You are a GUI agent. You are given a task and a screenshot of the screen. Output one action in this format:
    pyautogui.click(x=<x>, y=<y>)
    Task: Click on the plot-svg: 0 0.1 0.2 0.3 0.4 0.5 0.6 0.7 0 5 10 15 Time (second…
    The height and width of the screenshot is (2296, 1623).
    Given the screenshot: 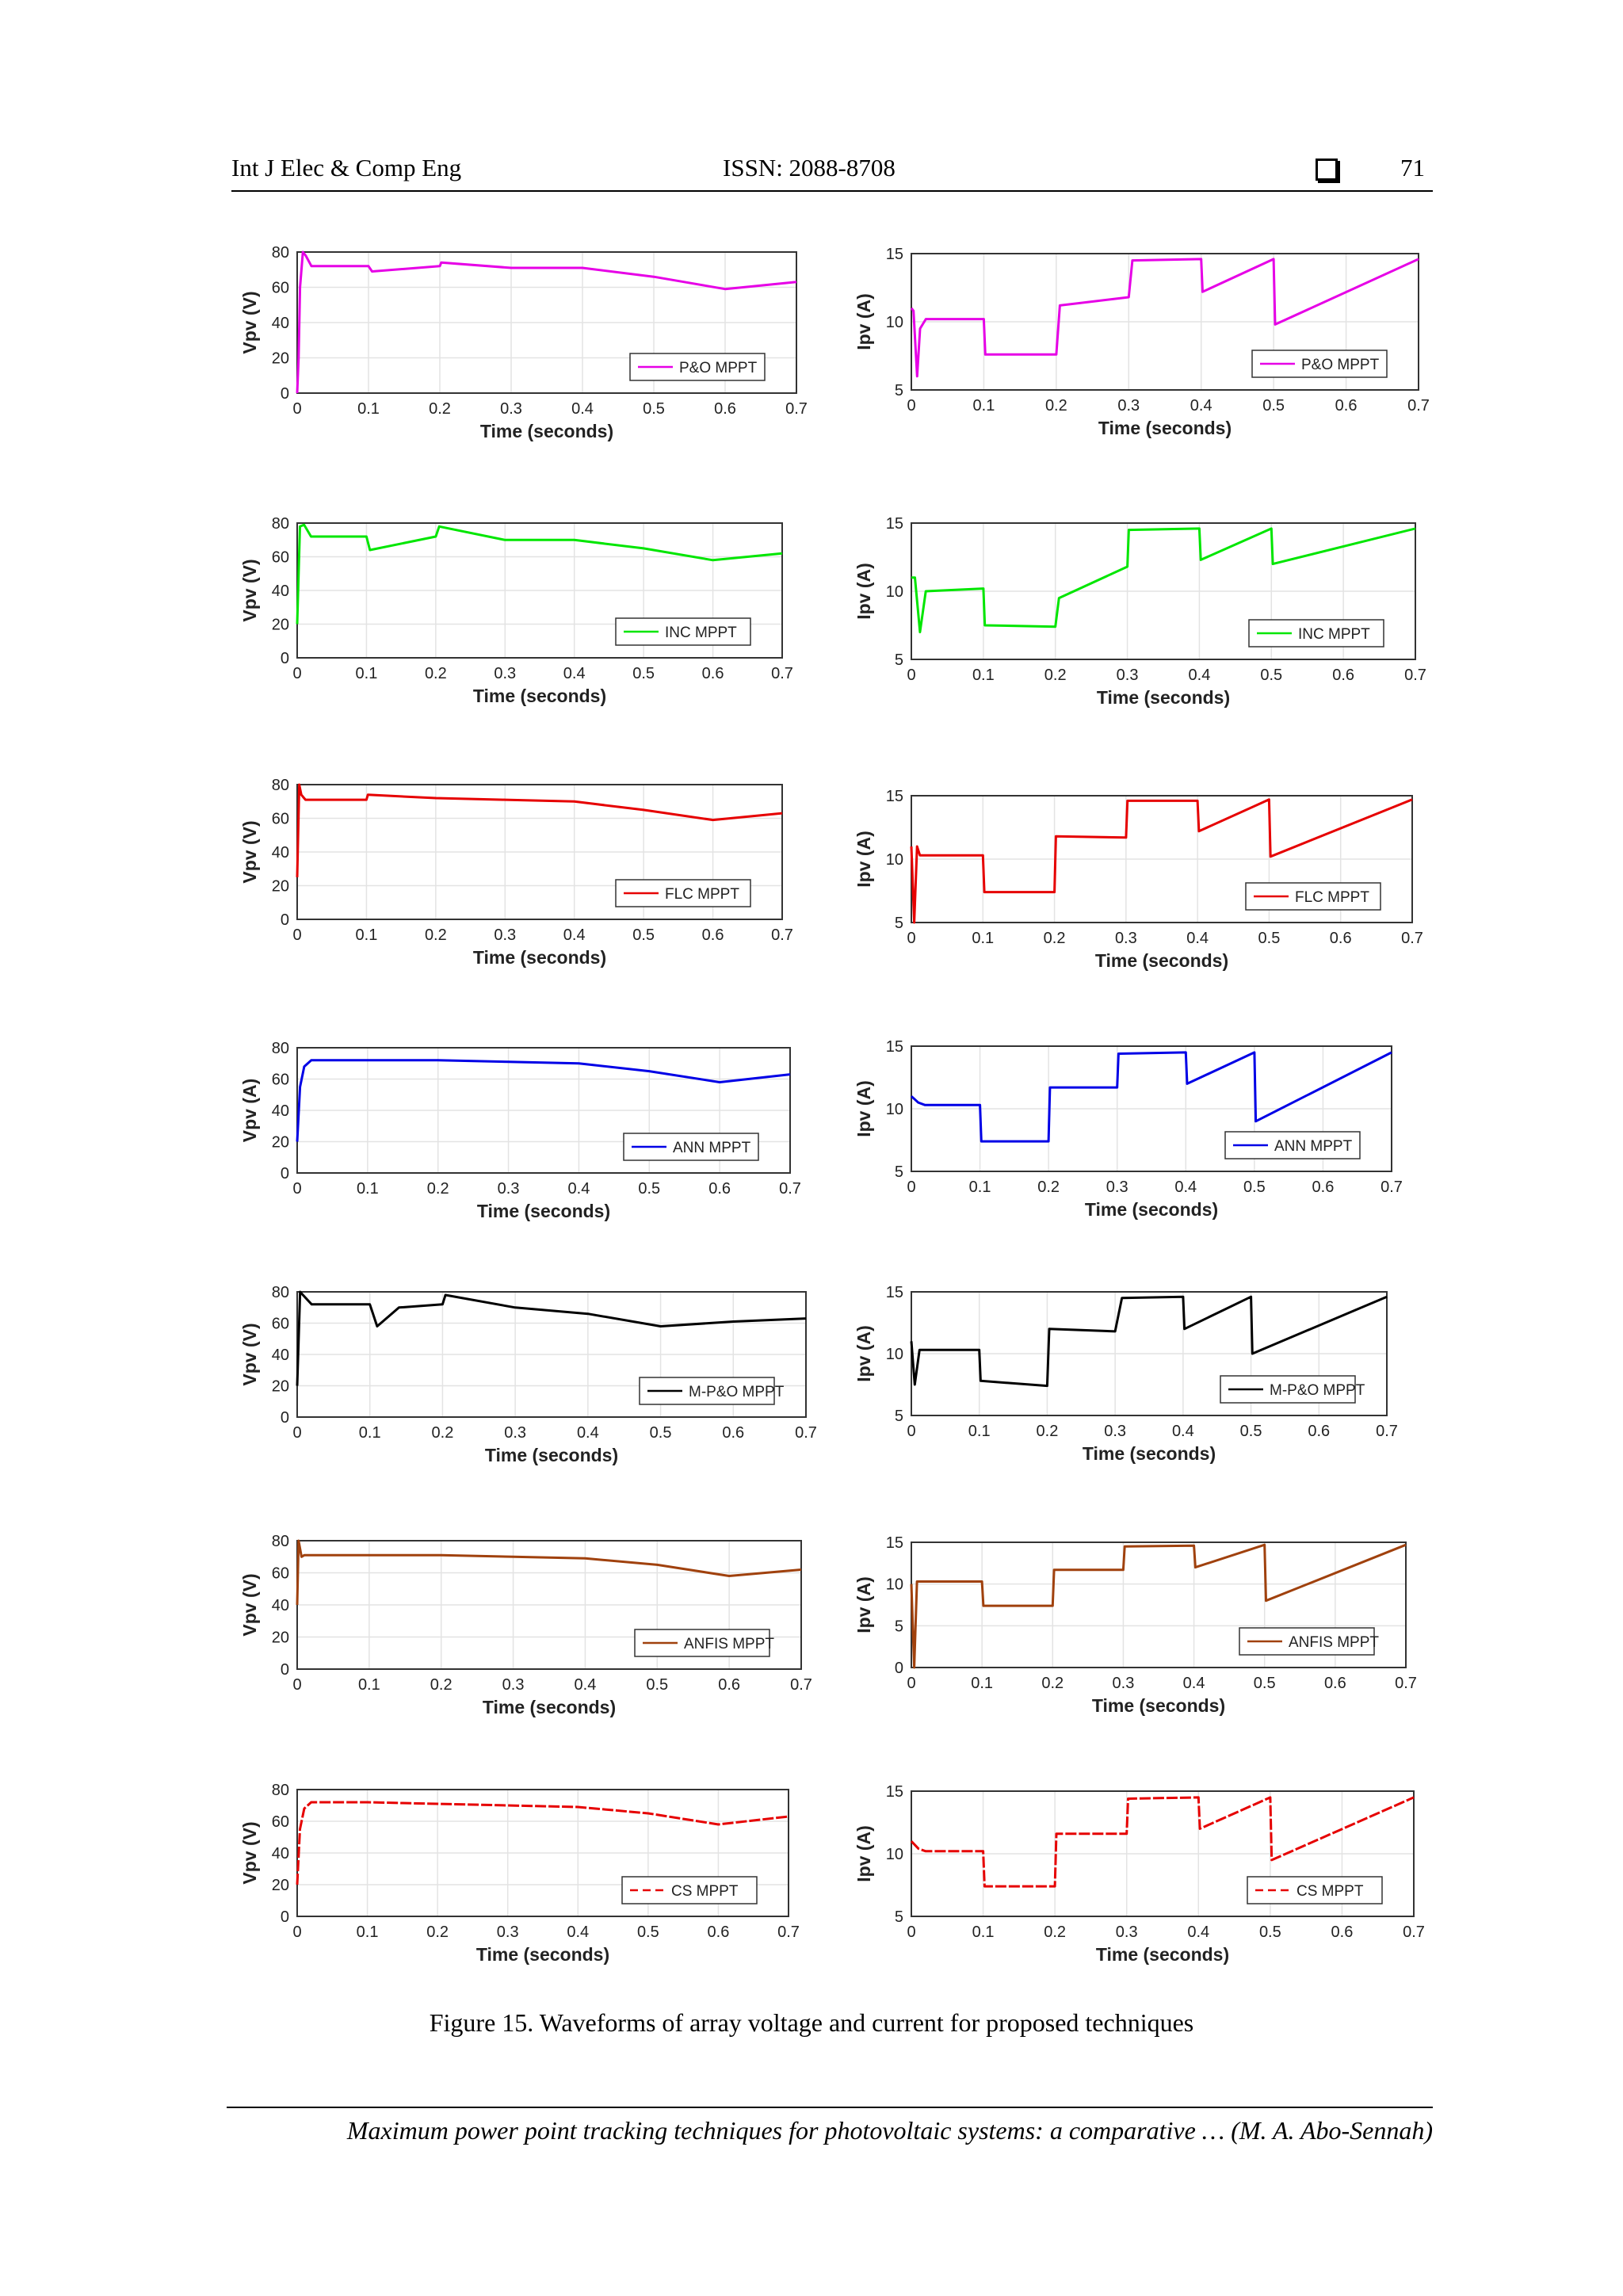 What is the action you would take?
    pyautogui.click(x=1136, y=1625)
    